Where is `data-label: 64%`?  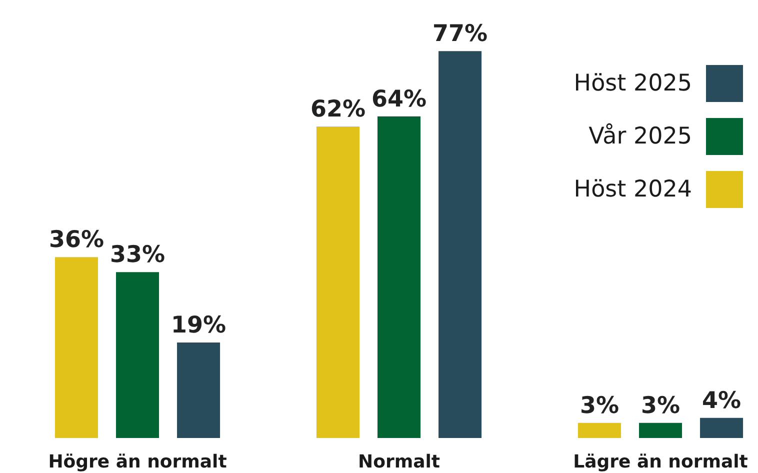
data-label: 64% is located at coordinates (399, 99).